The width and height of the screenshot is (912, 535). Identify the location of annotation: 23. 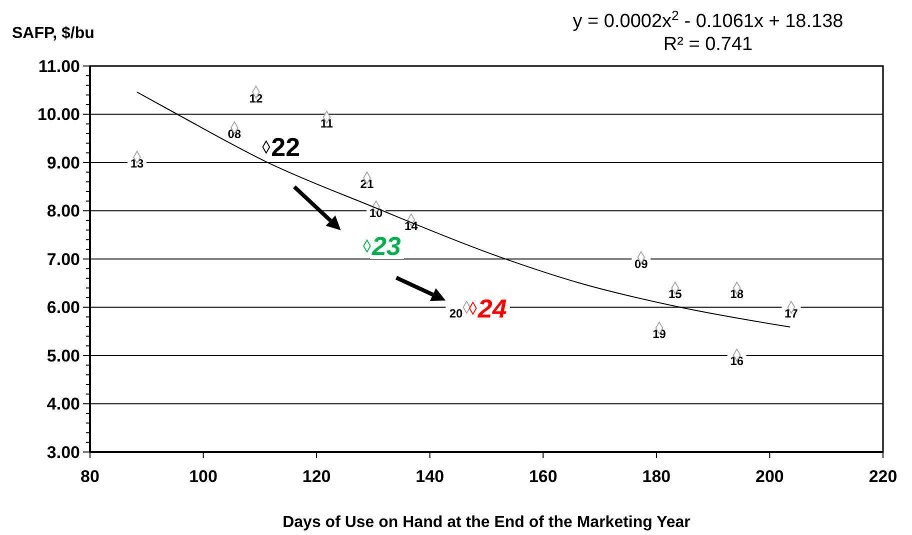
(386, 246).